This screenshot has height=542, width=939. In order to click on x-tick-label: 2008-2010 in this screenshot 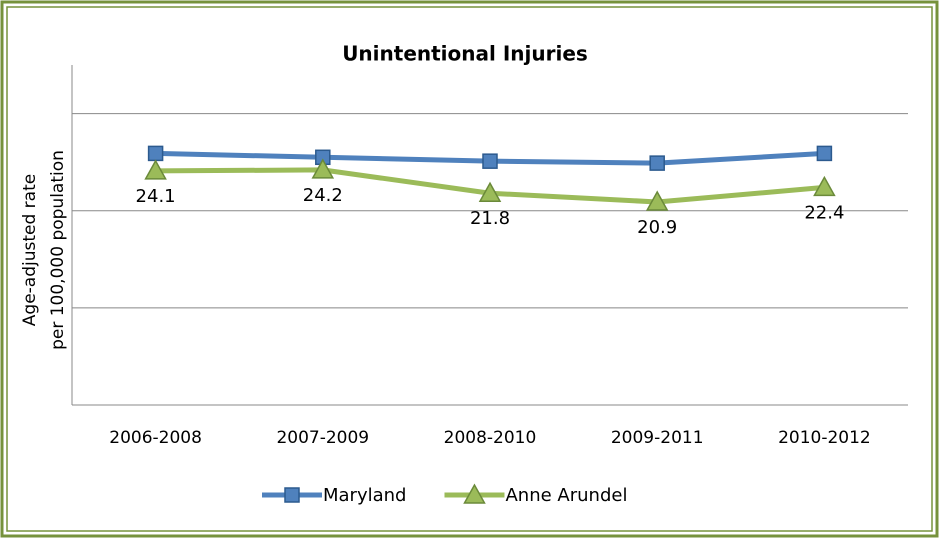, I will do `click(490, 438)`.